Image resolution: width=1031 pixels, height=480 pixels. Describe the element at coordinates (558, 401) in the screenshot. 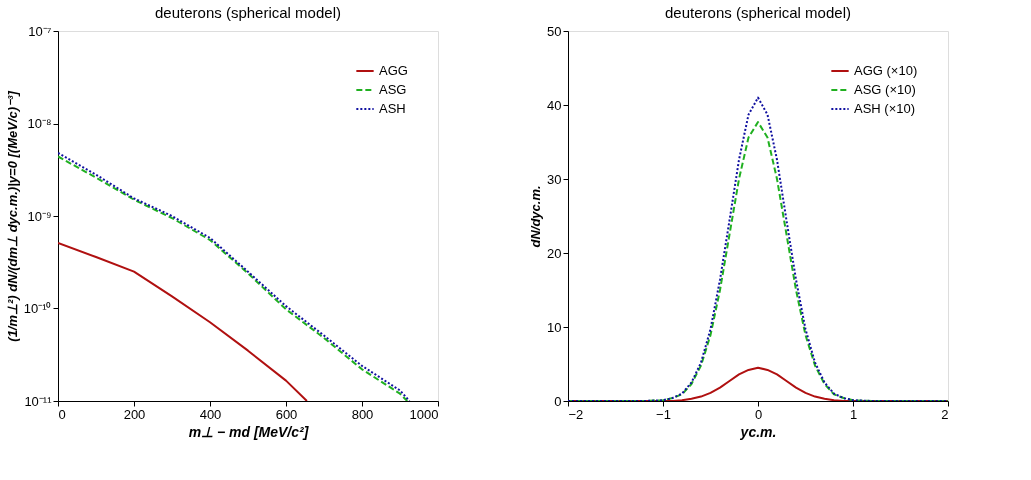

I see `y-tick-label: 0` at that location.